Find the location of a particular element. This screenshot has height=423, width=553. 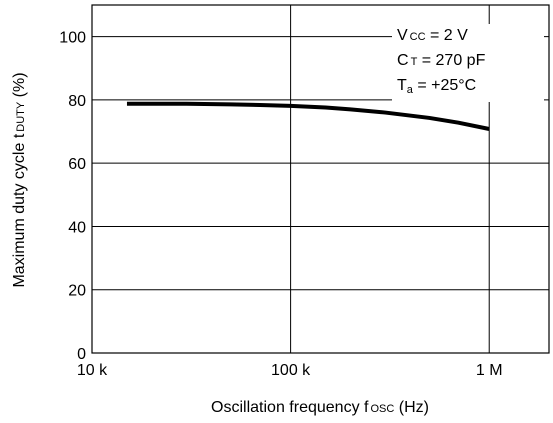

annotation-backdrop is located at coordinates (468, 63).